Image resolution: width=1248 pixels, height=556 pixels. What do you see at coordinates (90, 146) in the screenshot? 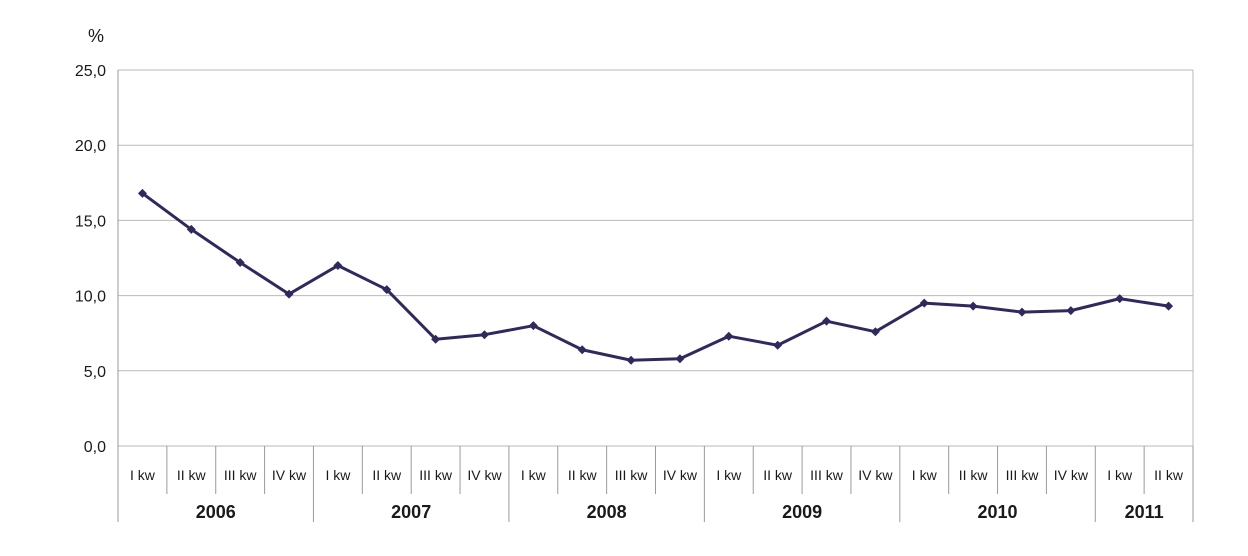
I see `y-tick-label: 20,0` at bounding box center [90, 146].